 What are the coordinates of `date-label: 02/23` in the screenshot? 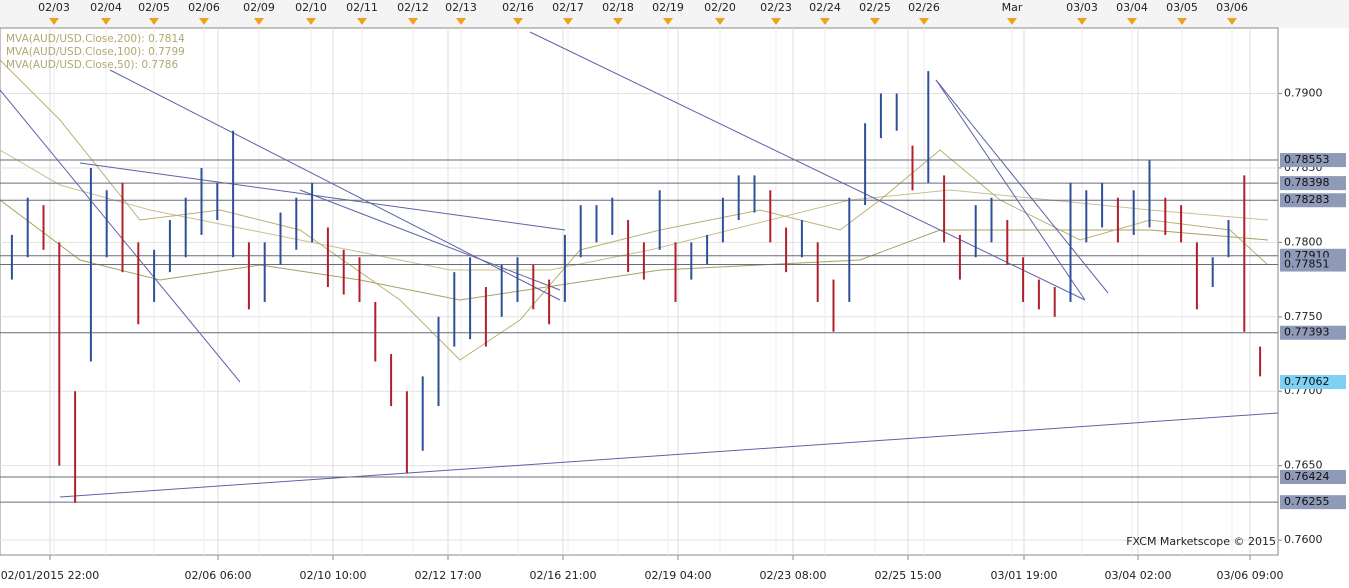 It's located at (776, 7).